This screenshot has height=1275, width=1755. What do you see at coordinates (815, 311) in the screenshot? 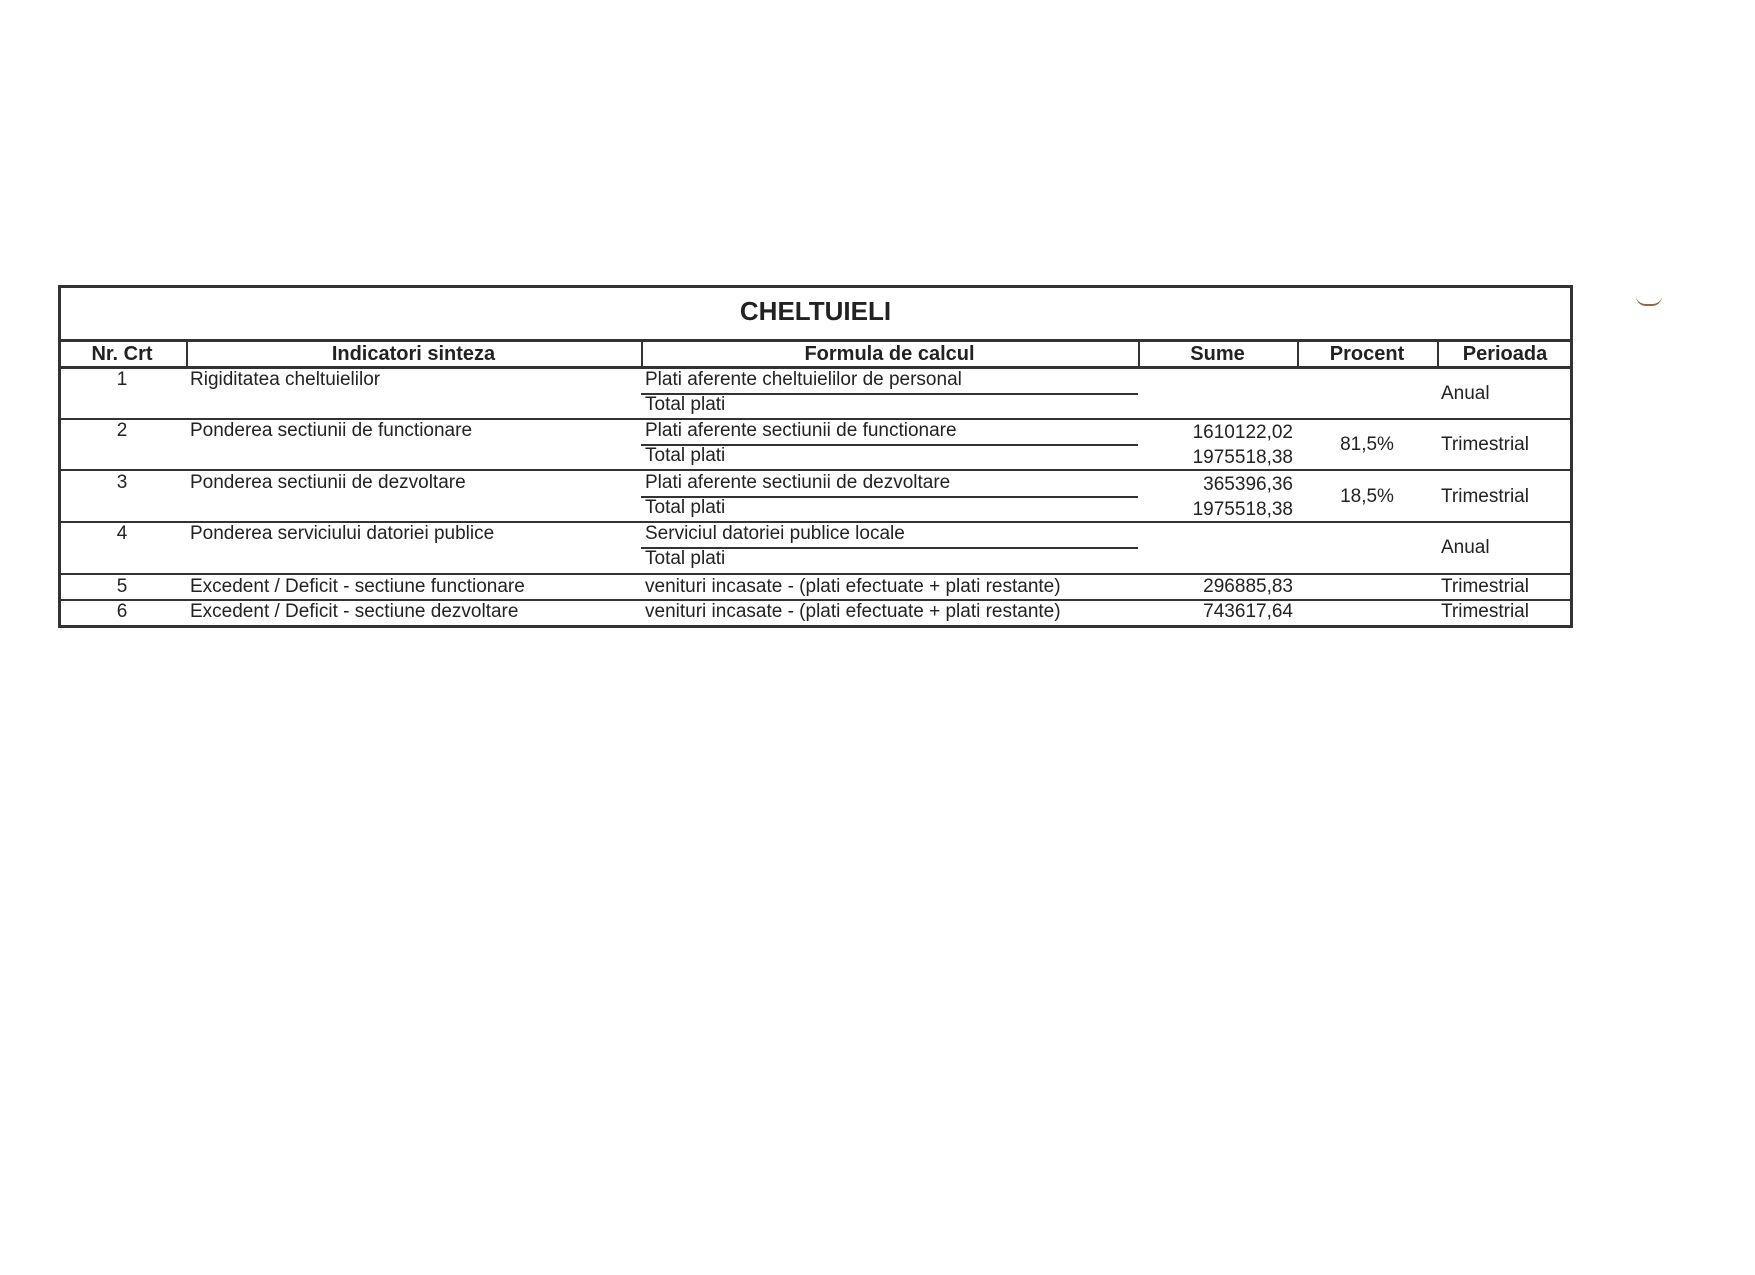
I see `table-title: CHELTUIELI` at bounding box center [815, 311].